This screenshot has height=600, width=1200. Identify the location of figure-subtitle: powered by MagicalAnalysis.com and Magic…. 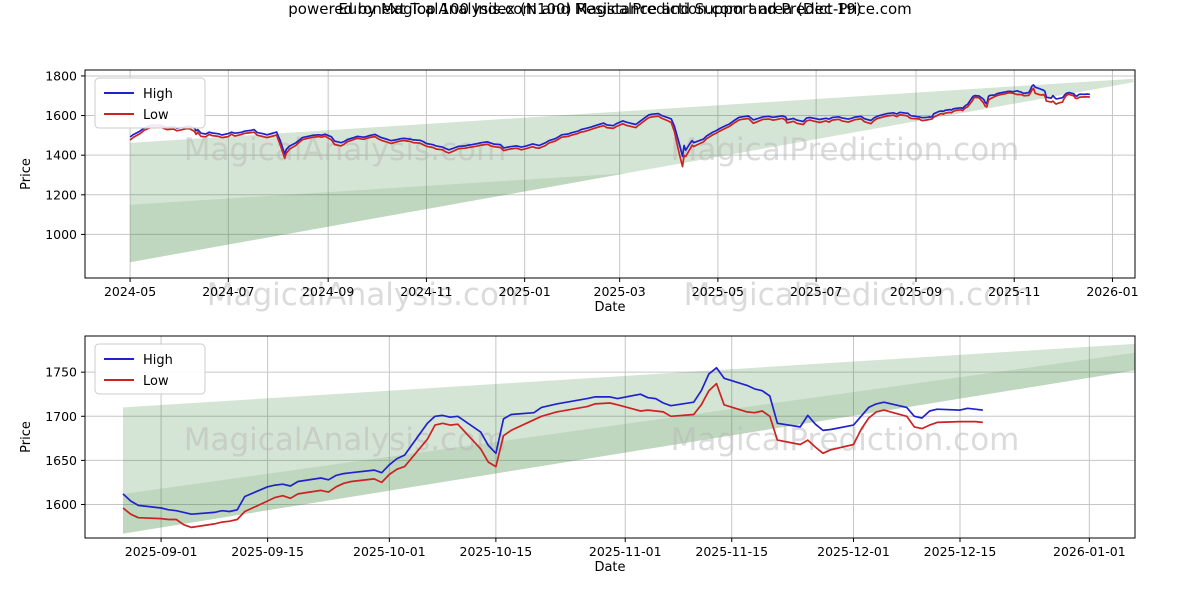
(600, 9).